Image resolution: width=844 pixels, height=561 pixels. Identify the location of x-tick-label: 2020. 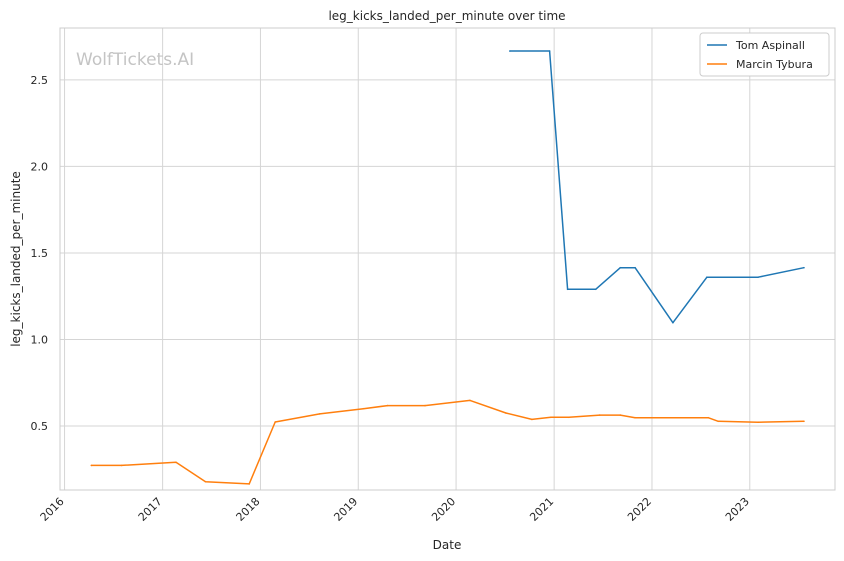
(443, 509).